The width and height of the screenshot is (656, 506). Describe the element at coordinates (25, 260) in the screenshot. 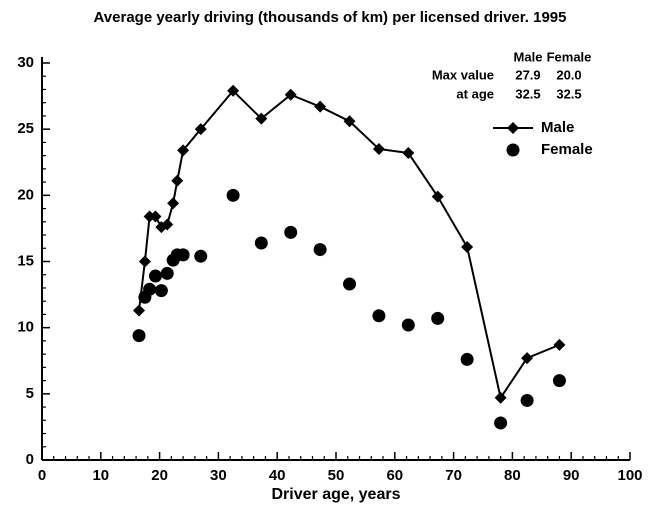

I see `y-tick-label: 15` at that location.